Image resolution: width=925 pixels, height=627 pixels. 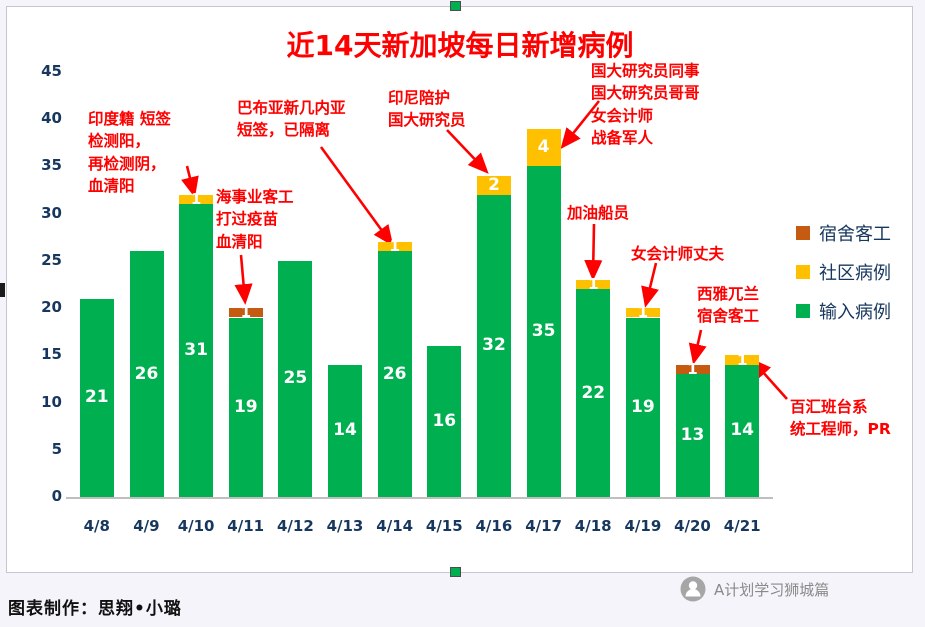 I want to click on x-axis-label: 4/9, so click(x=146, y=526).